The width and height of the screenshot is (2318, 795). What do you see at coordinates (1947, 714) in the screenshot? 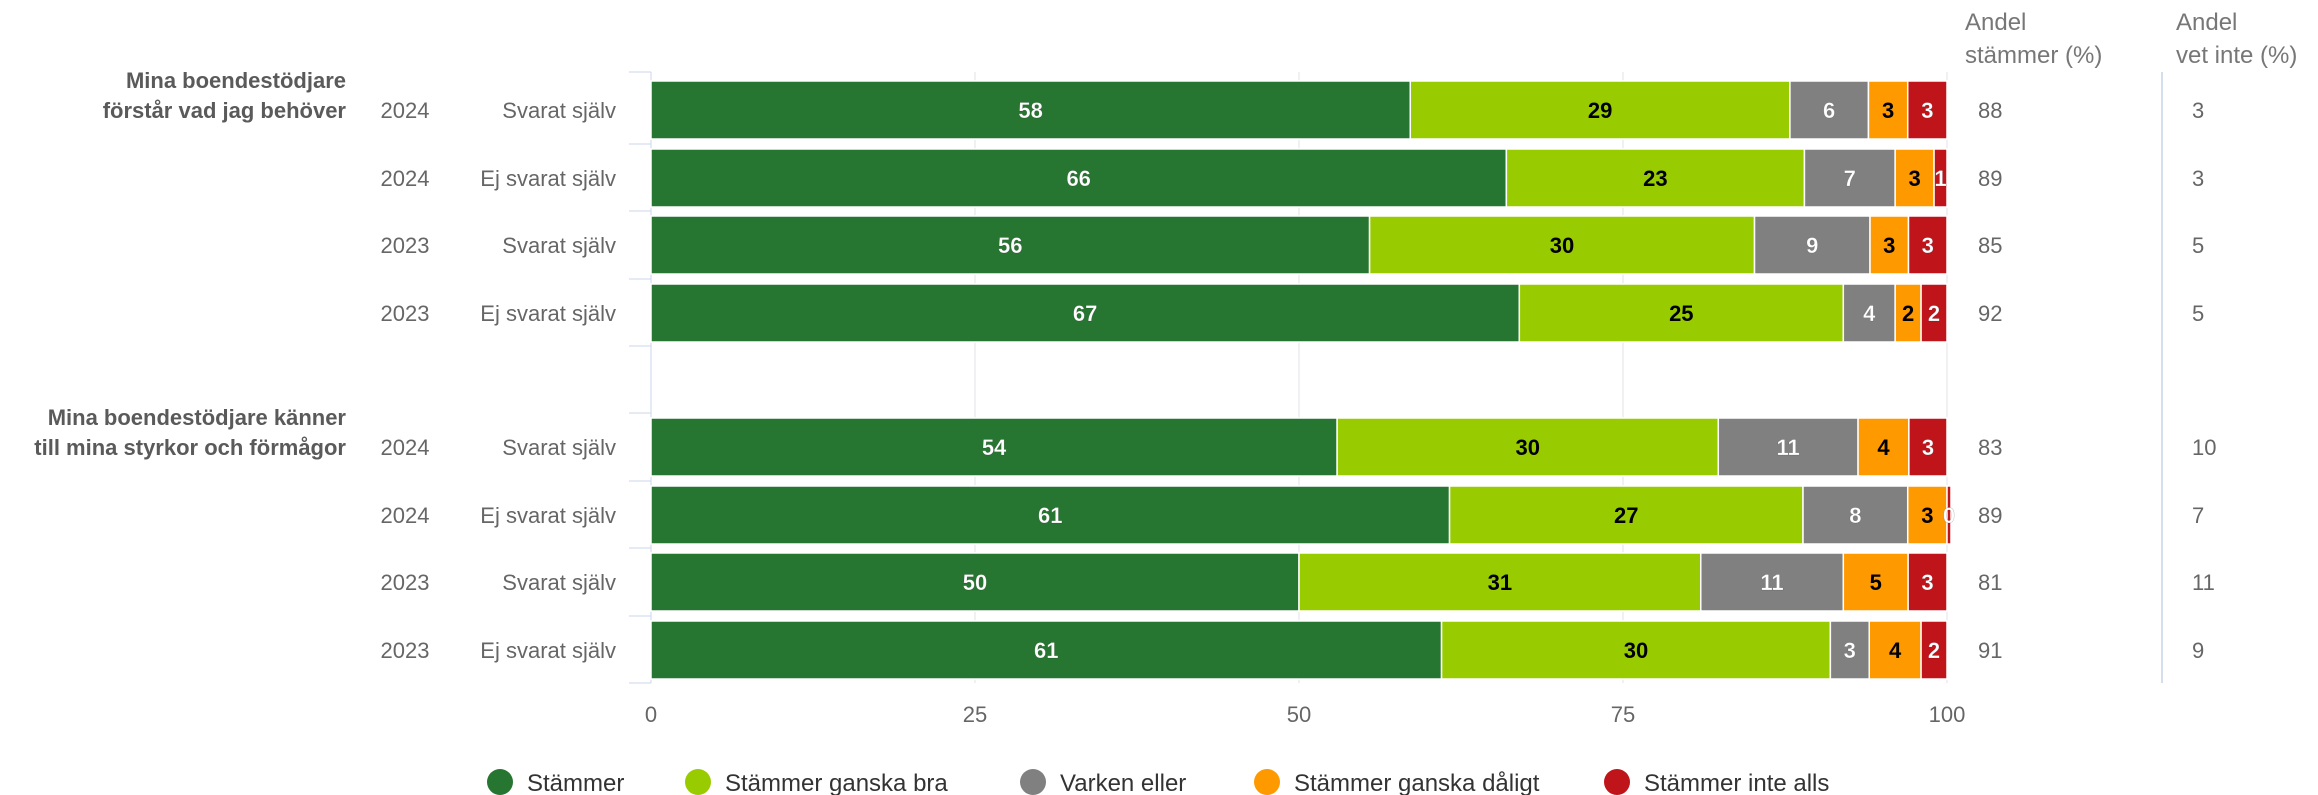
I see `x-tick-label: 100` at bounding box center [1947, 714].